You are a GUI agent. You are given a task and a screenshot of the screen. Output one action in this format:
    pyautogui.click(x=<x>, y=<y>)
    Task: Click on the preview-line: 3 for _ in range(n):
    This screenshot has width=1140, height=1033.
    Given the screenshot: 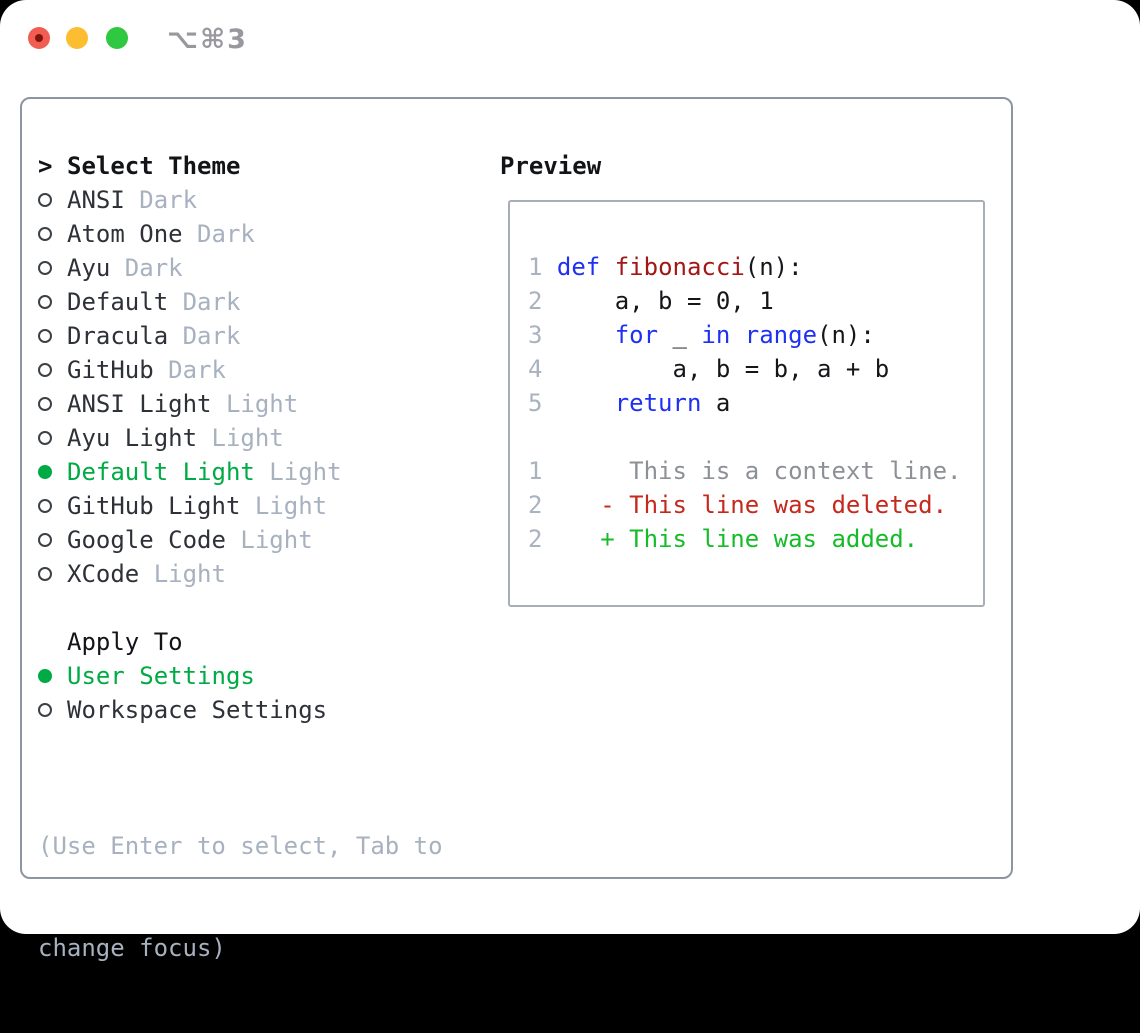 What is the action you would take?
    pyautogui.click(x=701, y=335)
    